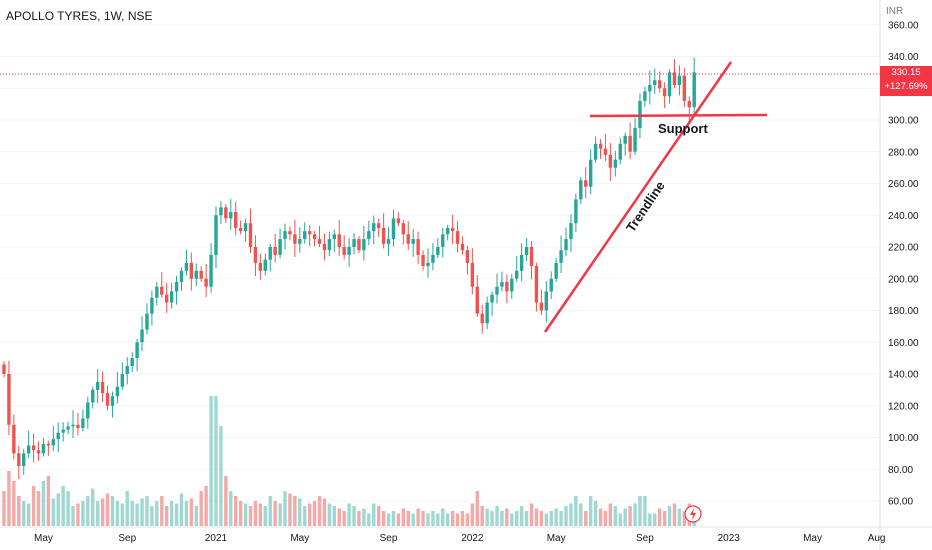 Image resolution: width=932 pixels, height=550 pixels. What do you see at coordinates (693, 514) in the screenshot?
I see `lightning-icon` at bounding box center [693, 514].